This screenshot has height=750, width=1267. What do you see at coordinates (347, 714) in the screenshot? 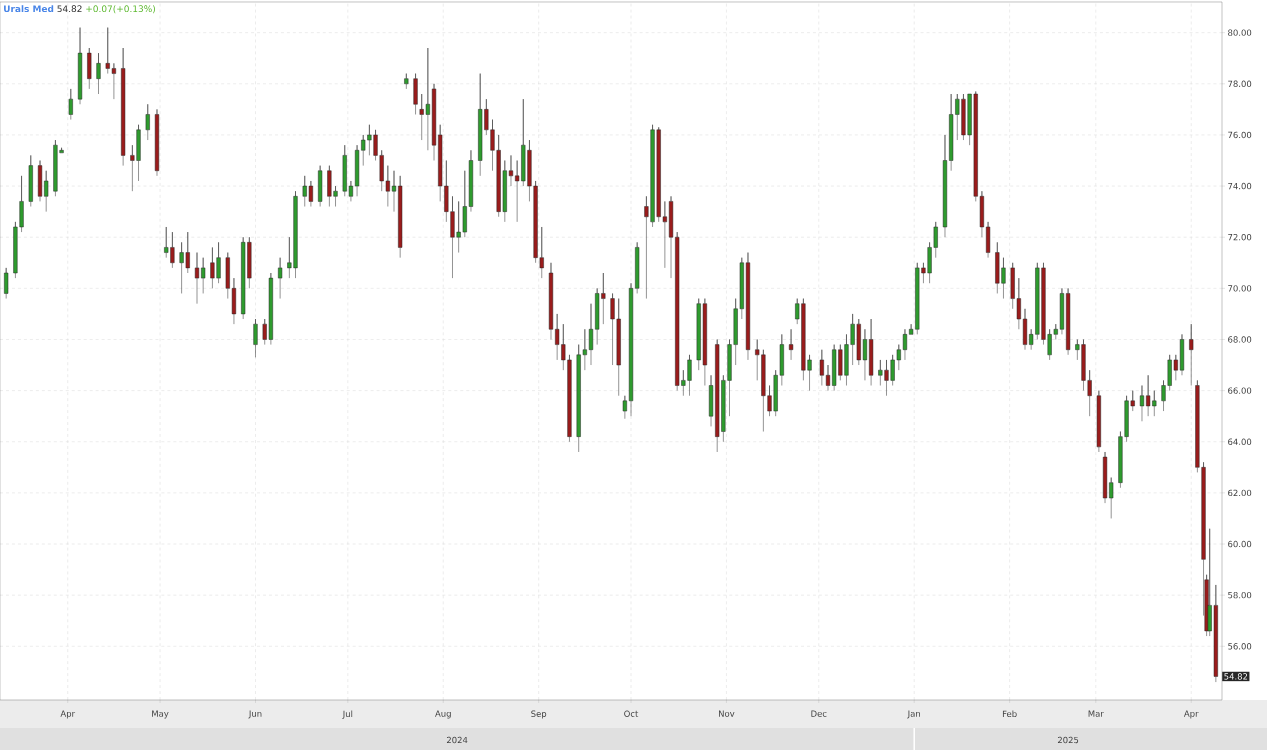
I see `x-tick-label: Jul` at bounding box center [347, 714].